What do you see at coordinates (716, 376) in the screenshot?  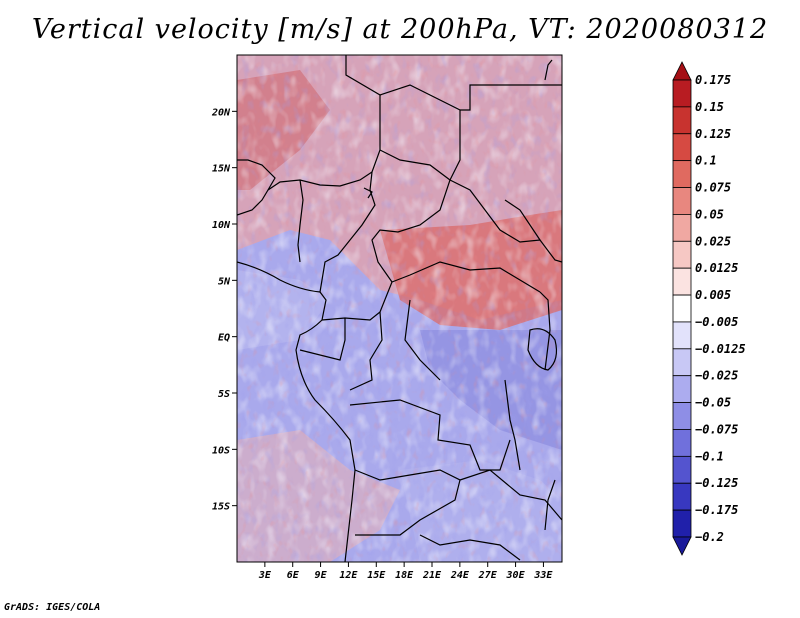 I see `colorbar-label: −0.025` at bounding box center [716, 376].